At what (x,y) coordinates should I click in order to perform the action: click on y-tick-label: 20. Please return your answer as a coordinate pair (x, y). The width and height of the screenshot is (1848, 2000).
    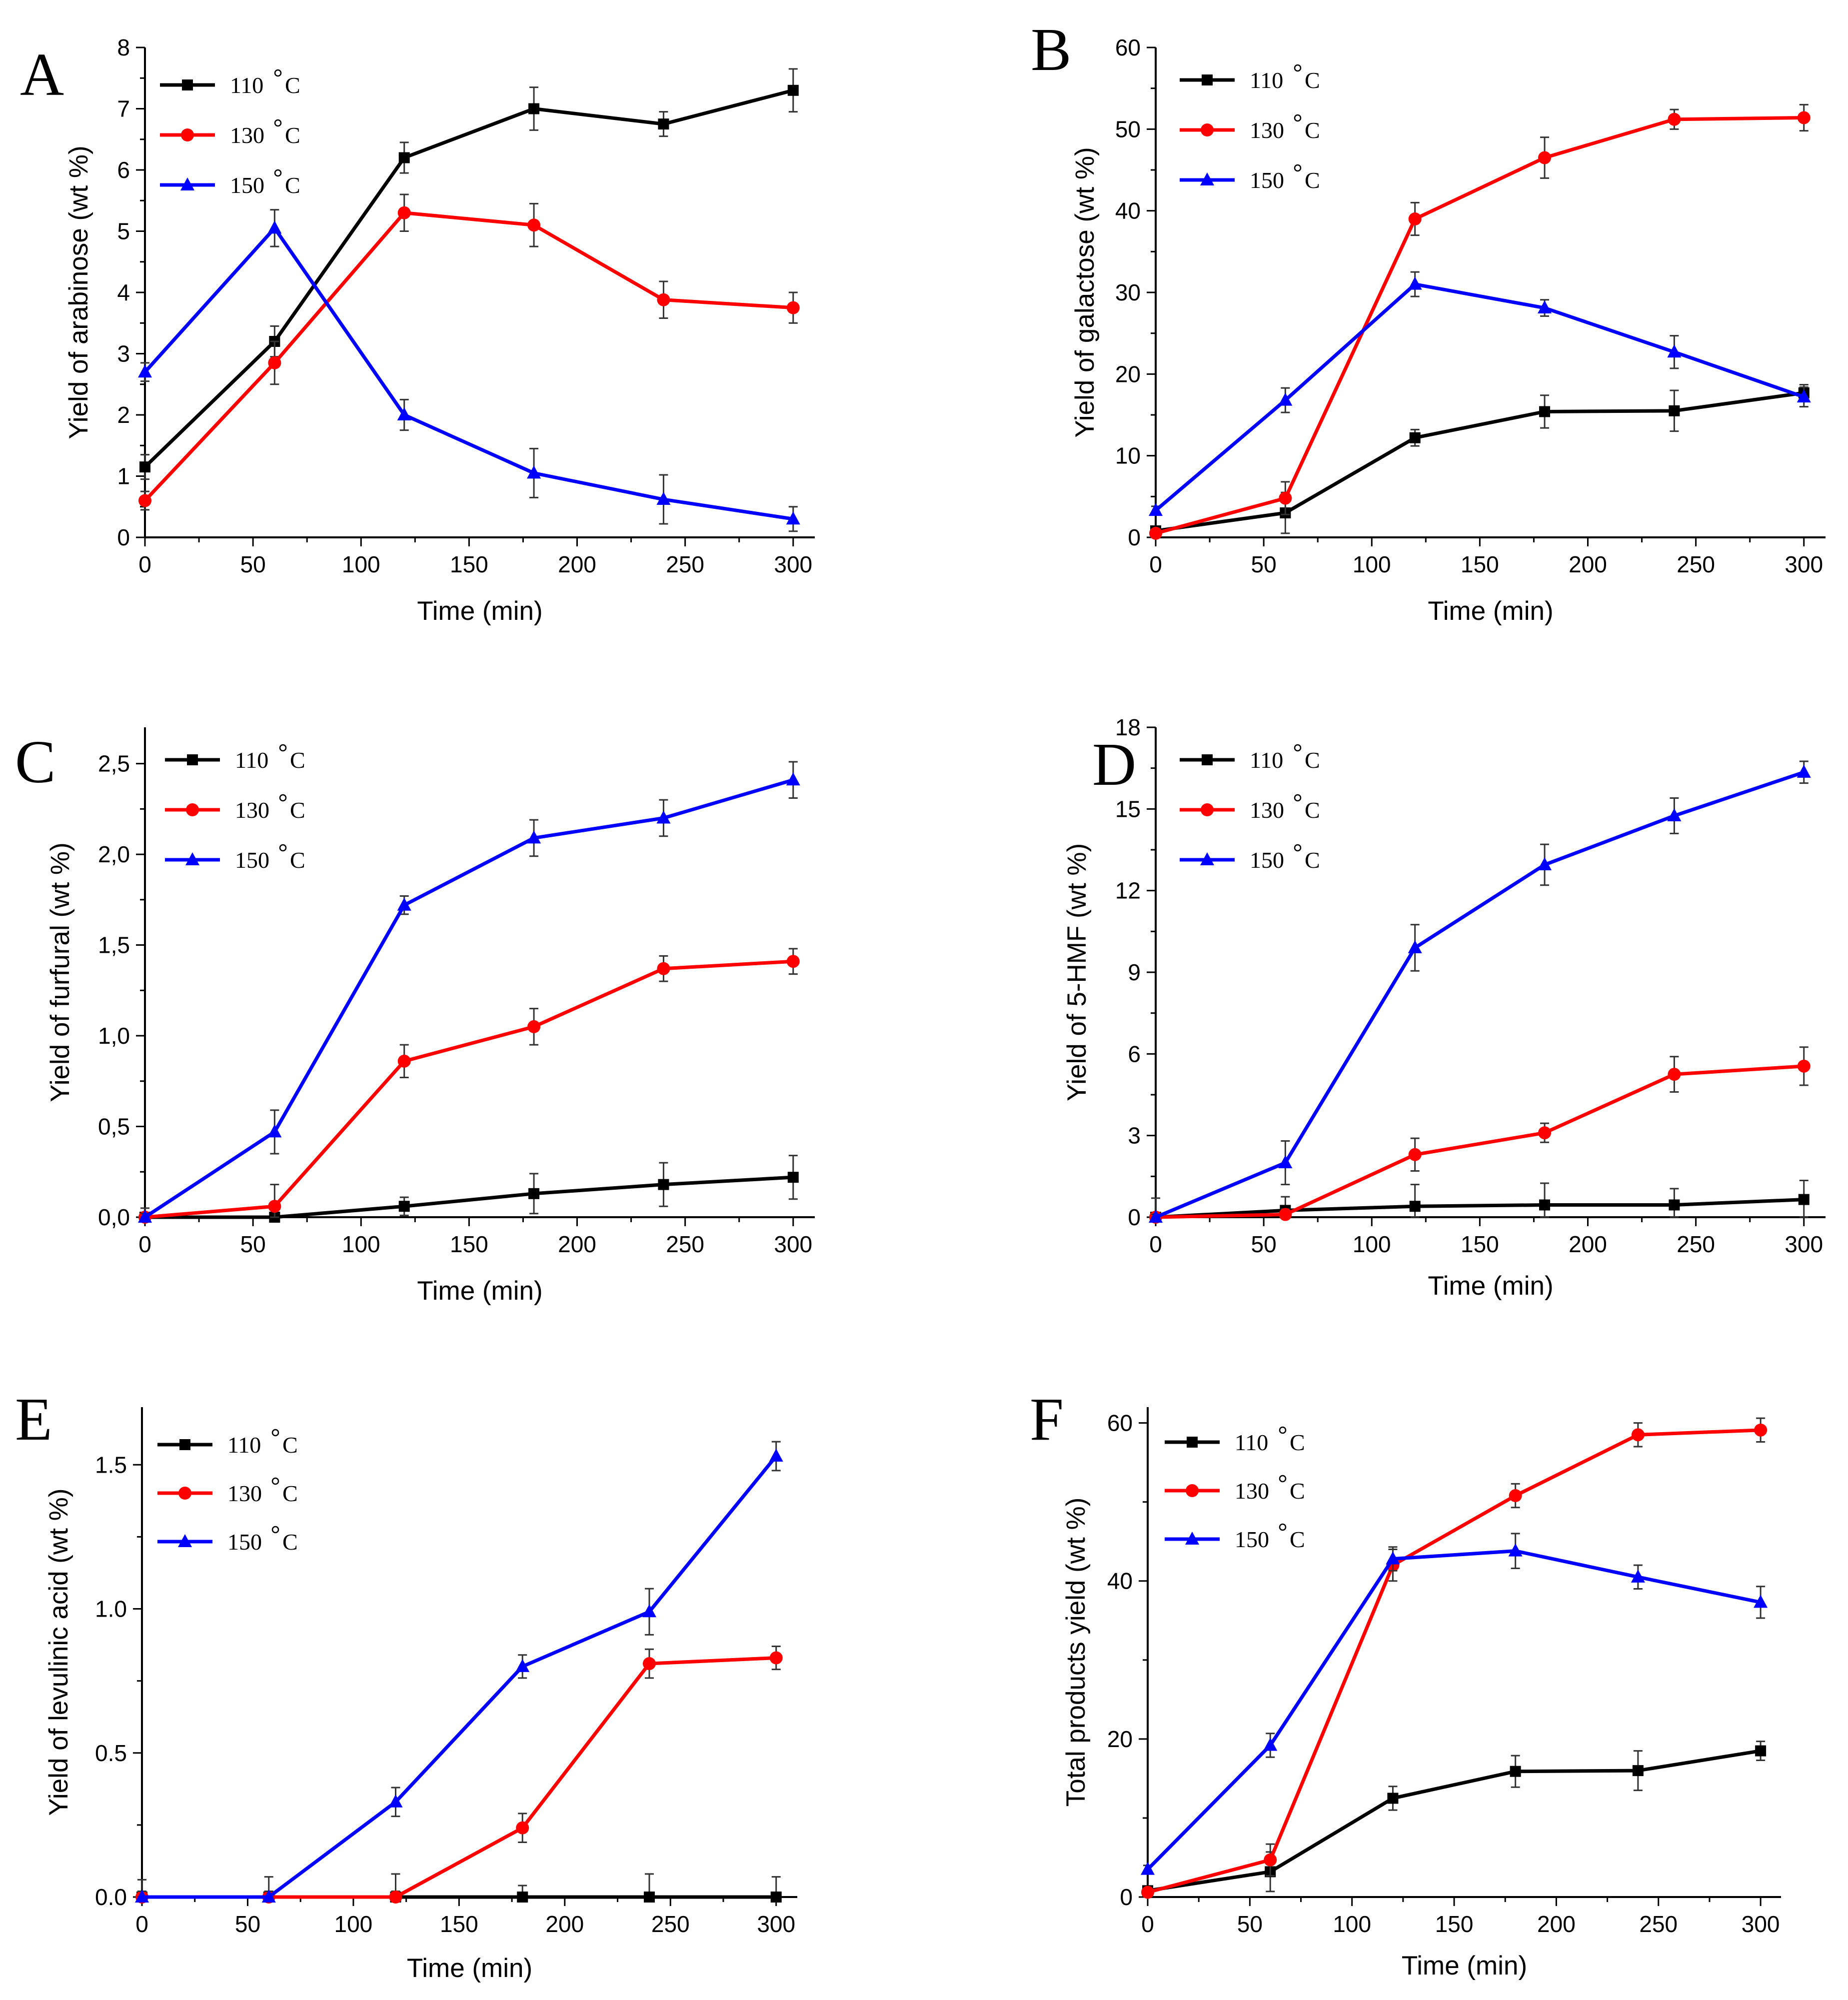
    Looking at the image, I should click on (1128, 374).